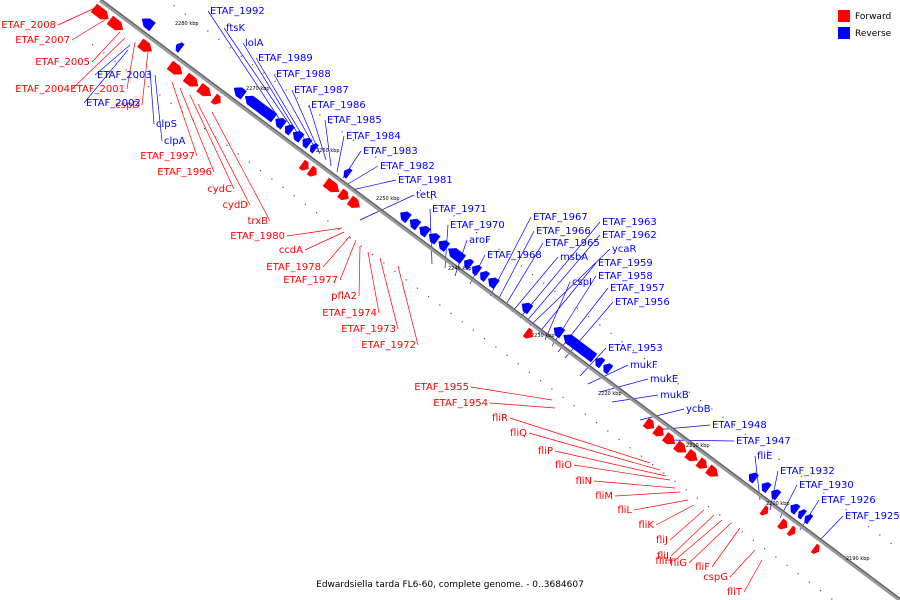 This screenshot has height=600, width=900. I want to click on gene-label-msba: msbA, so click(574, 257).